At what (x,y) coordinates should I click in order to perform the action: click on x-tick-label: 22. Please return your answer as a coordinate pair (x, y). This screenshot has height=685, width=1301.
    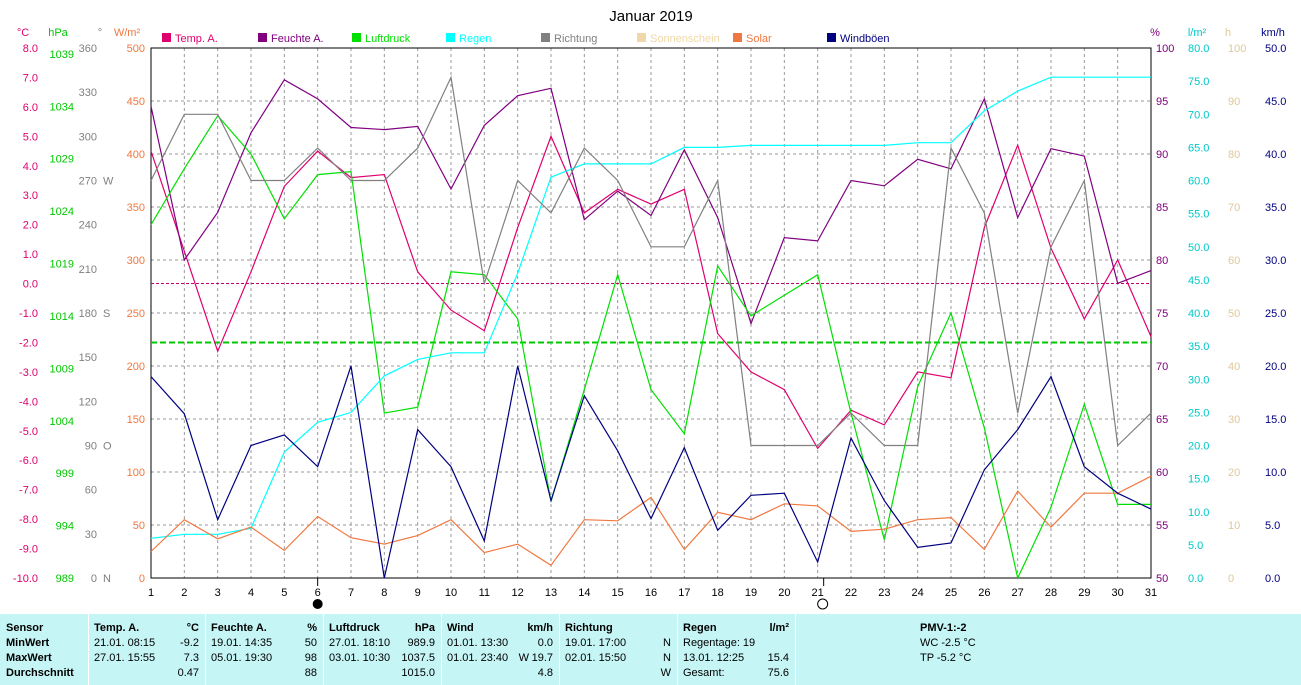
    Looking at the image, I should click on (851, 593).